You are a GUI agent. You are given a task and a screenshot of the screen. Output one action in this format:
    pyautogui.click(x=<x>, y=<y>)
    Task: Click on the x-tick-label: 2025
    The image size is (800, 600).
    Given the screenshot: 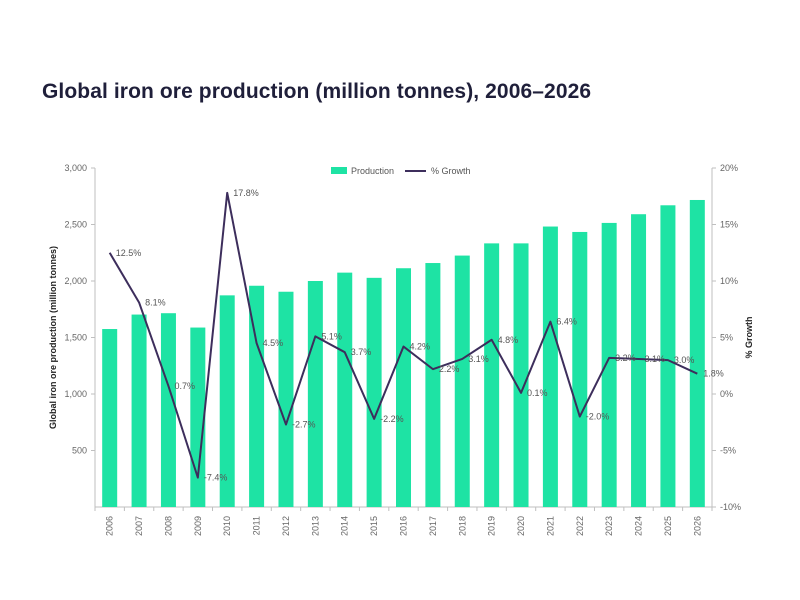 What is the action you would take?
    pyautogui.click(x=668, y=526)
    